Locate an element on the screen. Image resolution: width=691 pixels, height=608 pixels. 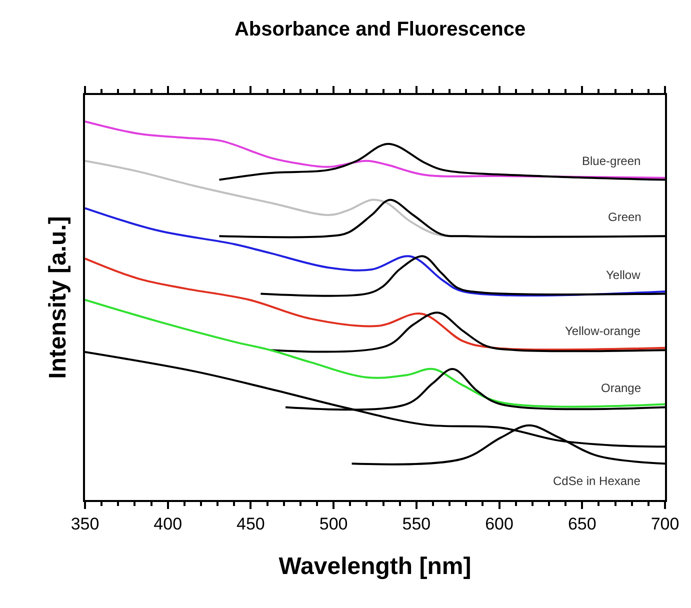
x-tick-label: 650 is located at coordinates (582, 524).